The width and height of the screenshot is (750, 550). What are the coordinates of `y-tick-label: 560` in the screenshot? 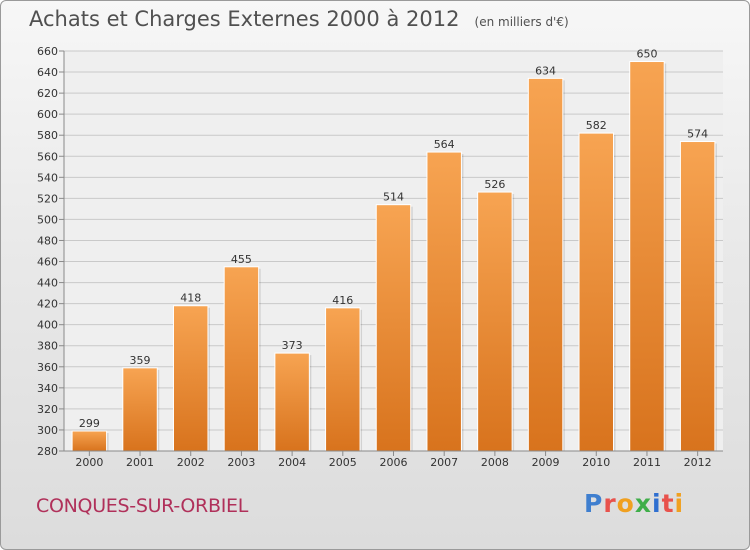 It's located at (47, 156).